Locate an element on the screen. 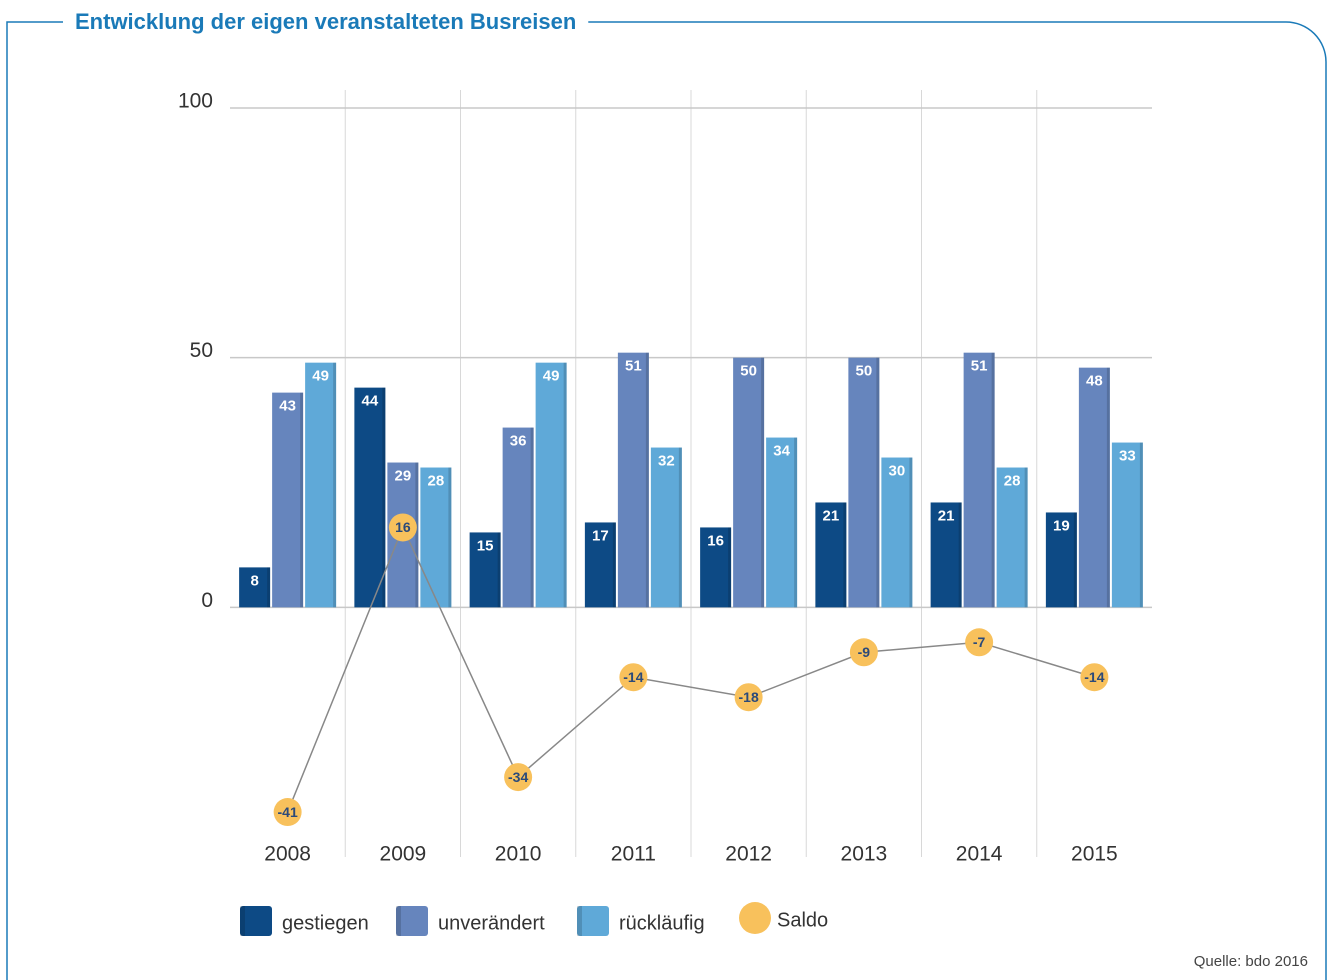  data-label: -18 is located at coordinates (749, 697).